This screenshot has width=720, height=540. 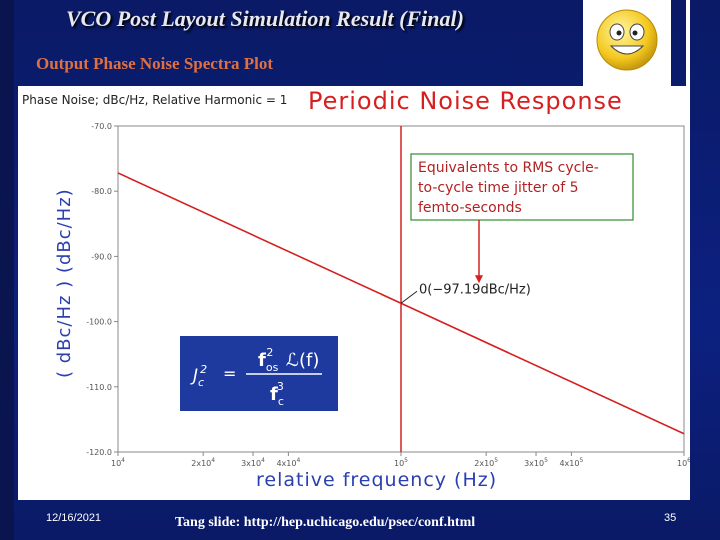 I want to click on y-tick-label: -70.0, so click(x=101, y=126).